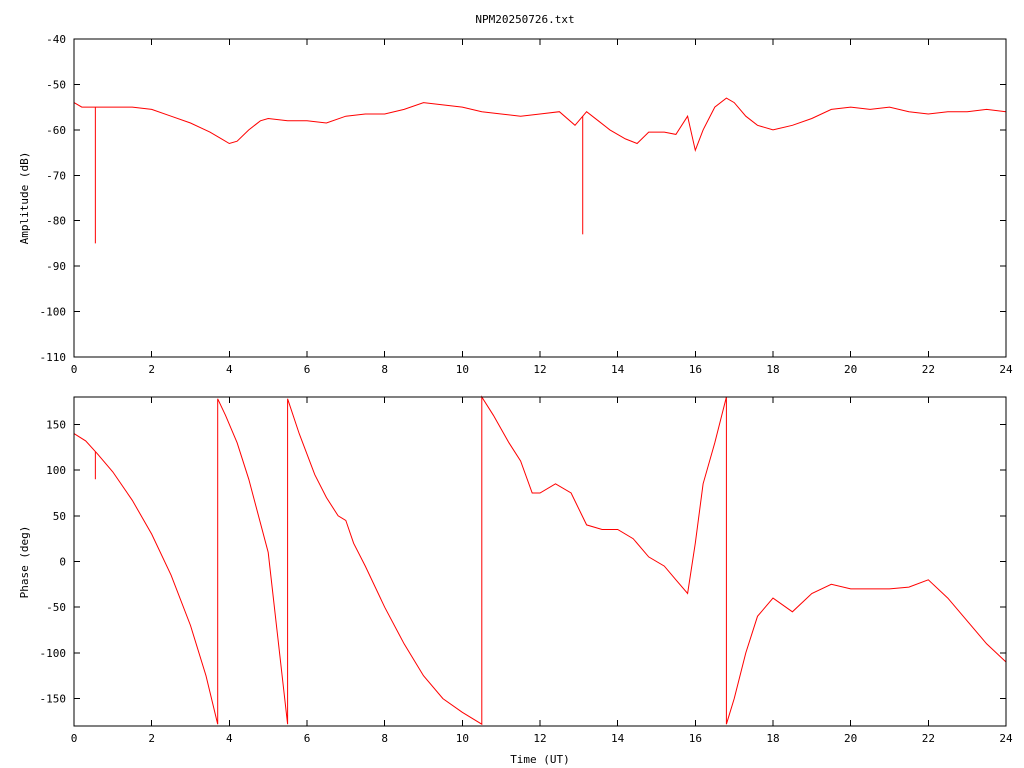  Describe the element at coordinates (56, 175) in the screenshot. I see `amplitude-y-tick-label: -70` at that location.